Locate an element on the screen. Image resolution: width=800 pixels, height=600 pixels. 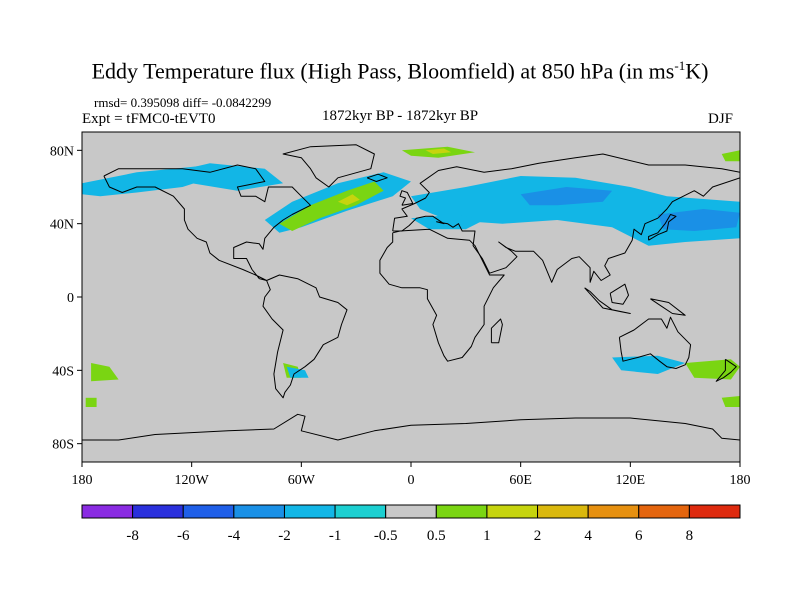
colorbar-label: -6 is located at coordinates (183, 536).